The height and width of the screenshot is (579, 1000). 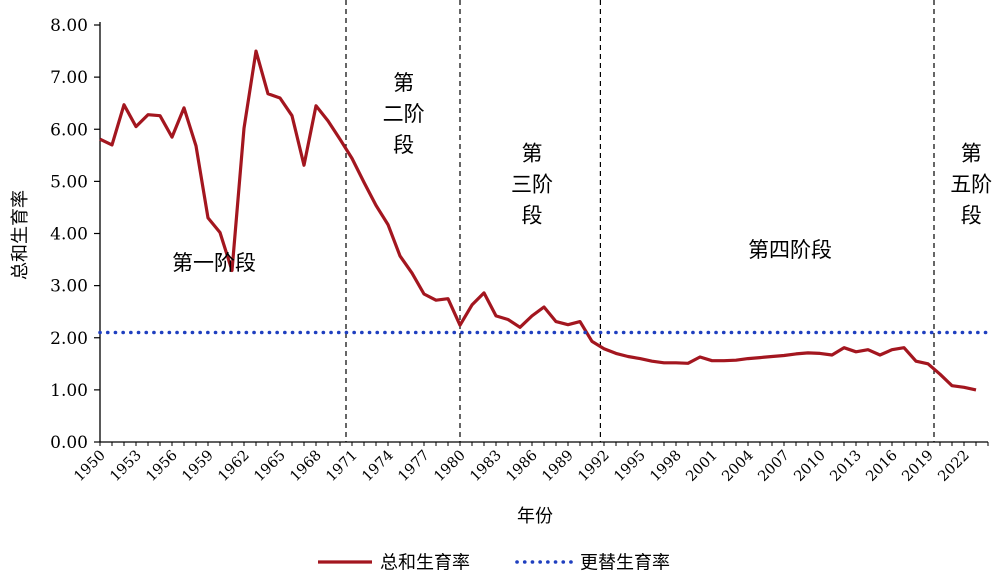 I want to click on x-tick-label: 1959, so click(x=197, y=466).